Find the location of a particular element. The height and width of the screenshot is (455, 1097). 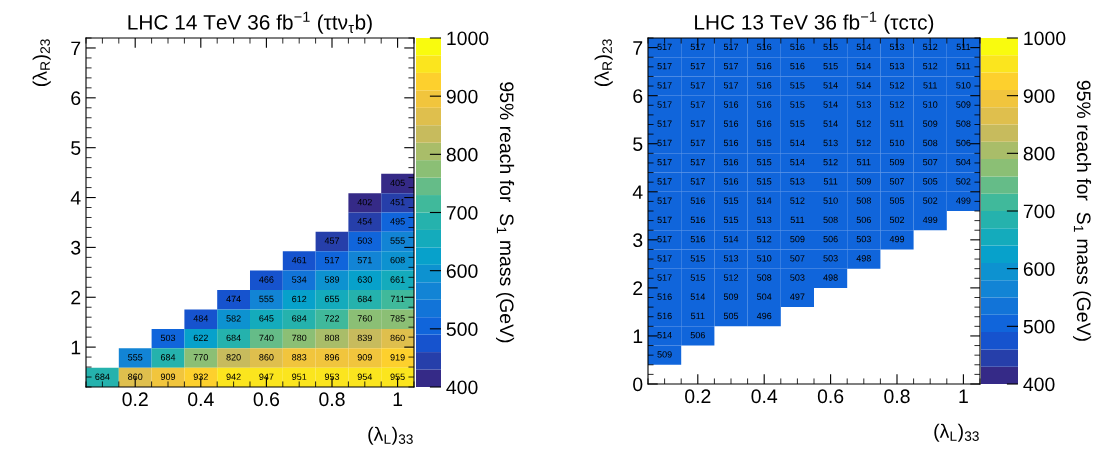

data-label: 499 is located at coordinates (930, 220).